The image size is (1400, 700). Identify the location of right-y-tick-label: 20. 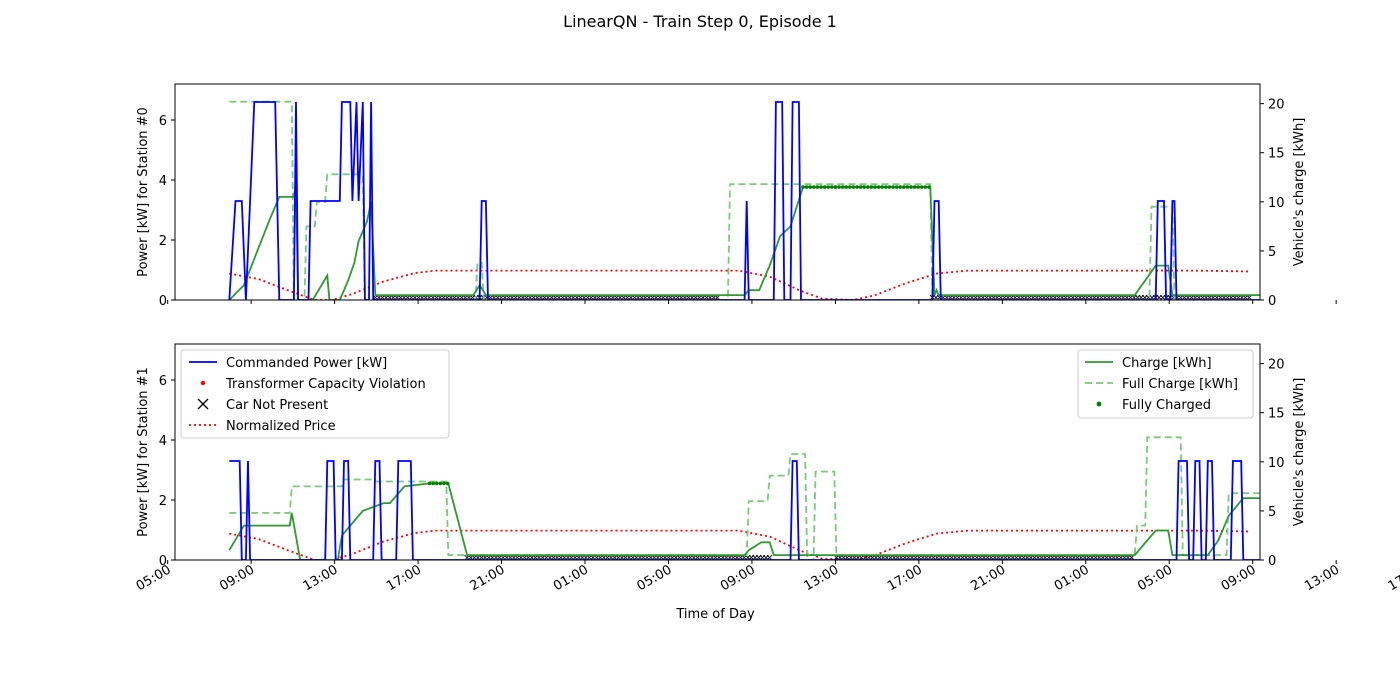
(1276, 365).